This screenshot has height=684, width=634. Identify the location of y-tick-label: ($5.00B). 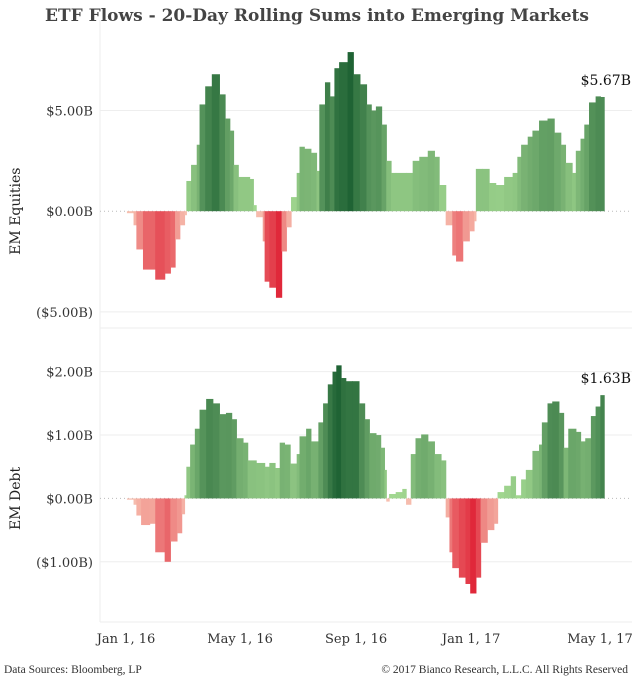
(64, 313).